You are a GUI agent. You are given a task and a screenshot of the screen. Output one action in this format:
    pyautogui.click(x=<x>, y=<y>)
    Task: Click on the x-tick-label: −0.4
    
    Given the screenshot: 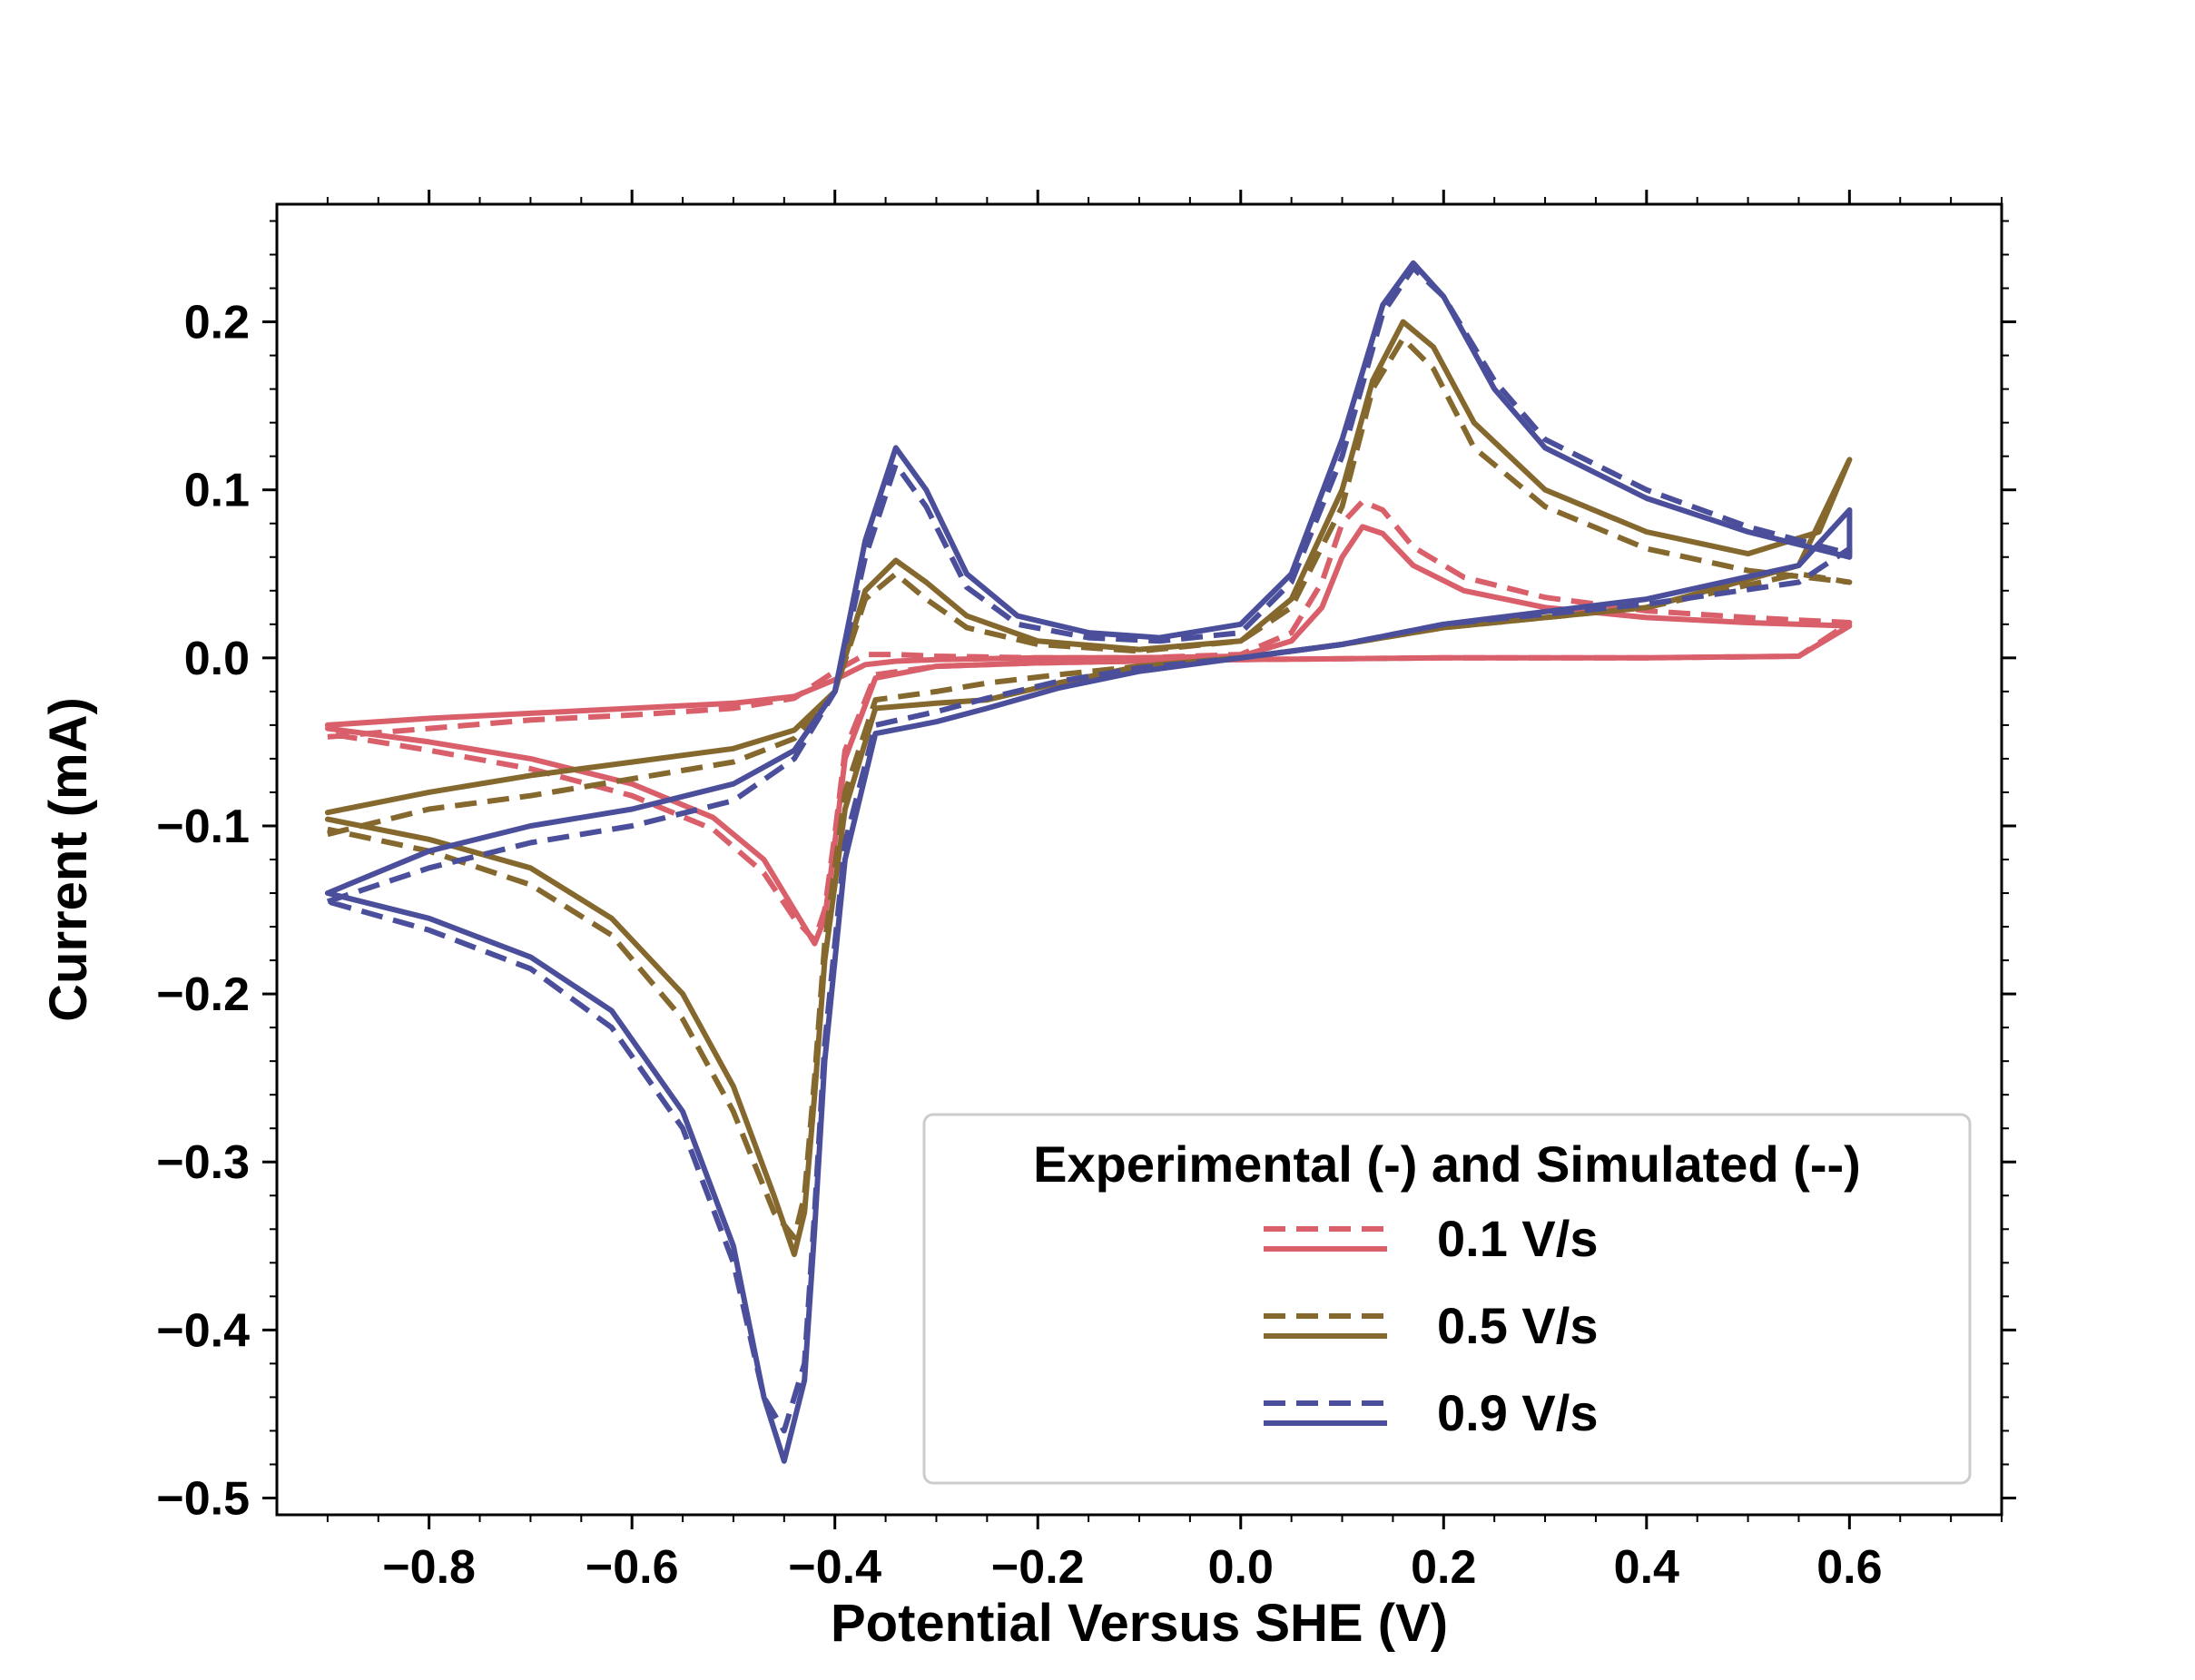 What is the action you would take?
    pyautogui.click(x=834, y=1567)
    